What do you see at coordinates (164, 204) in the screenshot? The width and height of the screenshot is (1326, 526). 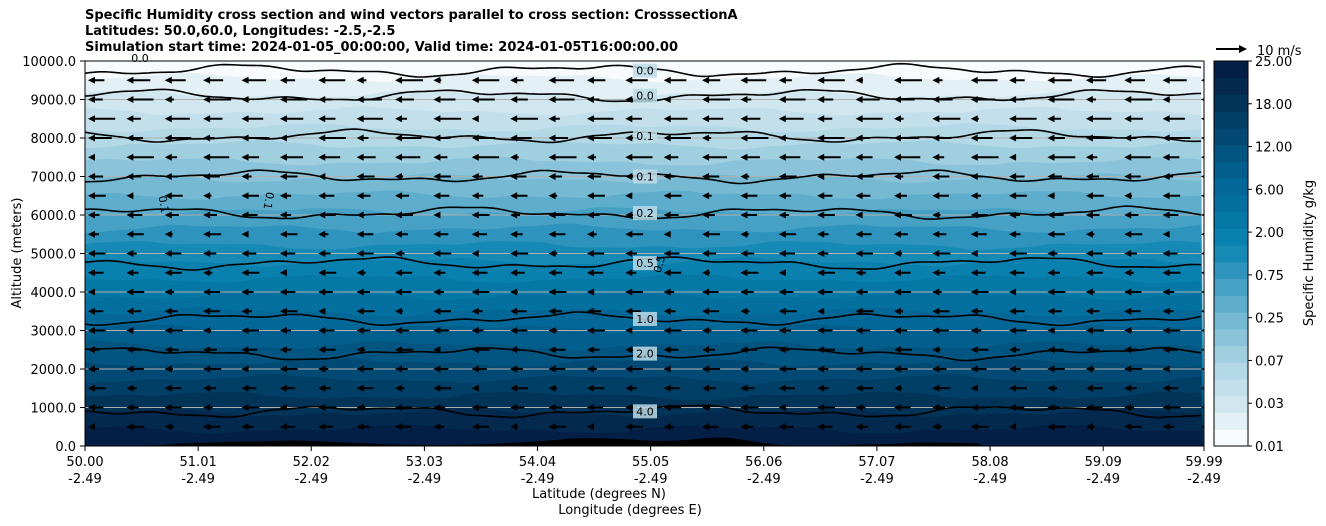 I see `contour-label: 0.1` at bounding box center [164, 204].